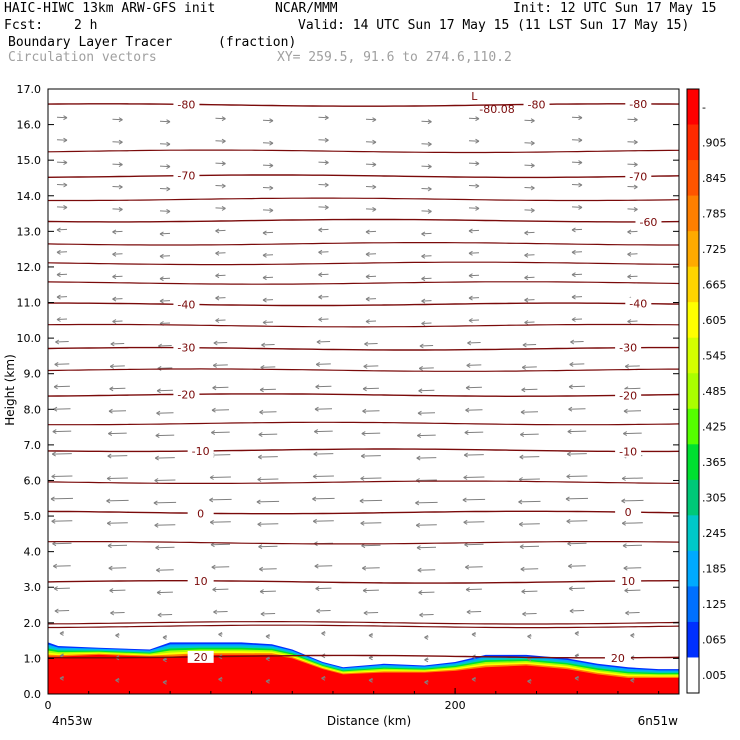 The width and height of the screenshot is (740, 740). Describe the element at coordinates (257, 42) in the screenshot. I see `field-units: (fraction)` at that location.